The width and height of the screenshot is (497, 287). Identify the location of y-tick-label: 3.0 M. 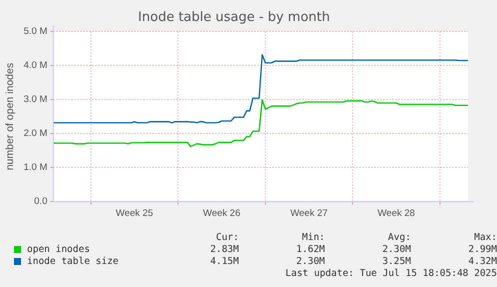
(36, 100).